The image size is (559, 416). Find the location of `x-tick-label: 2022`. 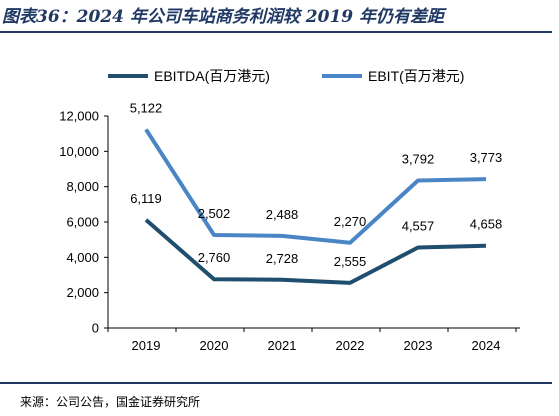

x-tick-label: 2022 is located at coordinates (350, 345).